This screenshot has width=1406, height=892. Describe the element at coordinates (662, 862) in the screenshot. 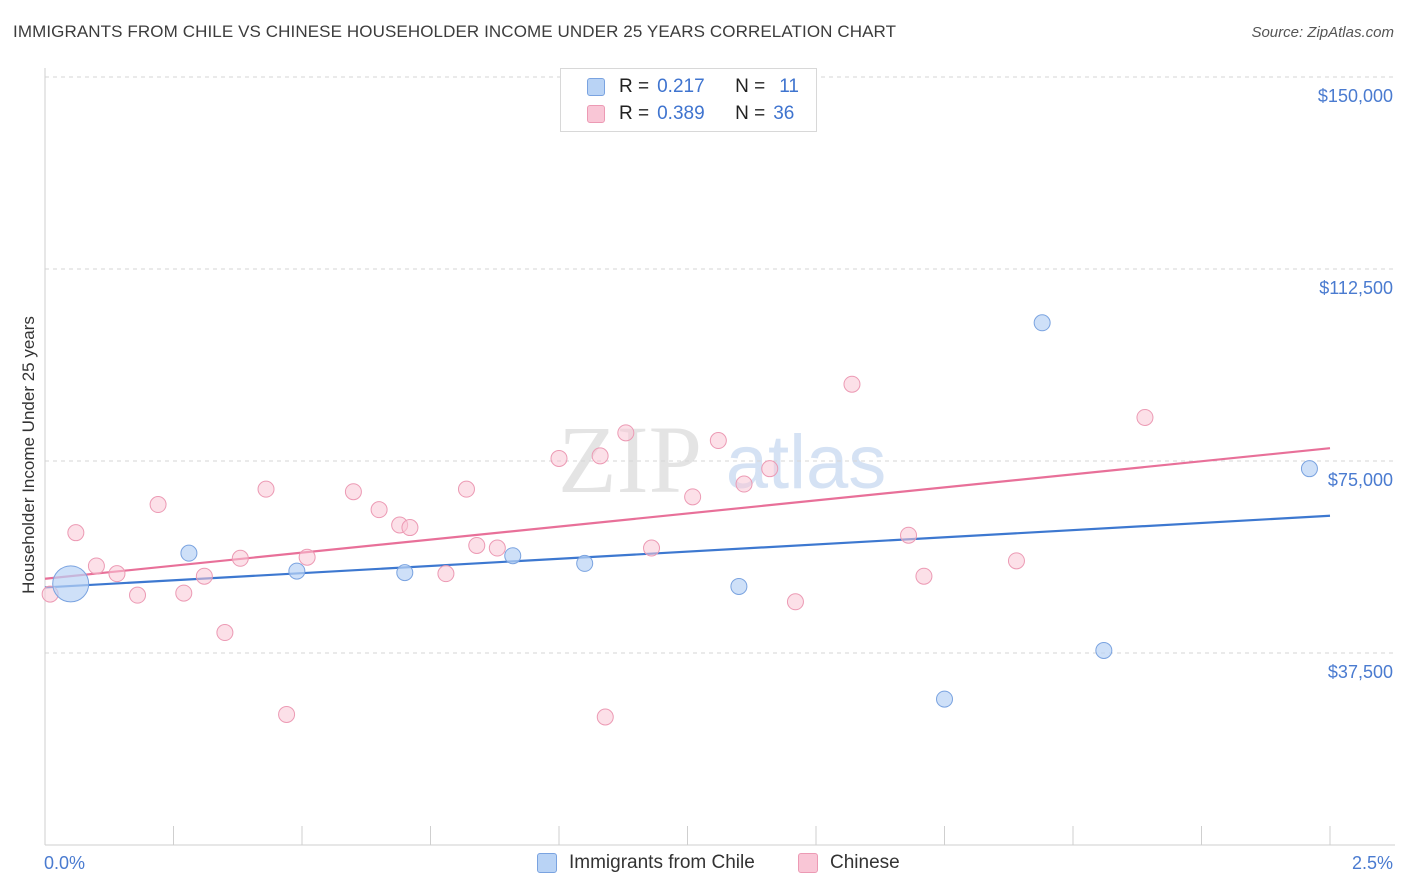

I see `series-legend-label: Immigrants from Chile` at that location.